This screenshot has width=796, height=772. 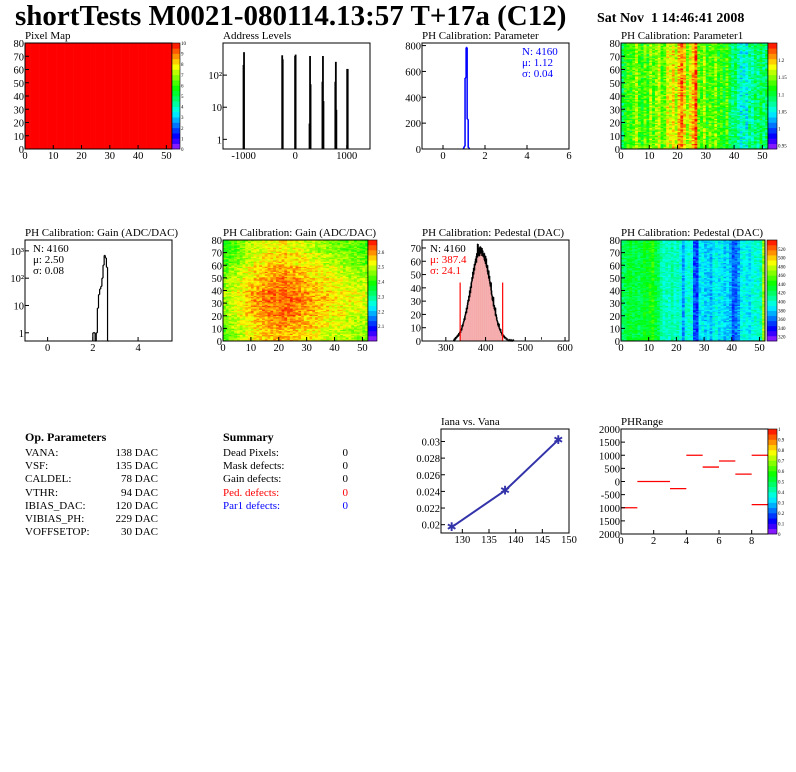 What do you see at coordinates (168, 96) in the screenshot?
I see `heatmap-column` at bounding box center [168, 96].